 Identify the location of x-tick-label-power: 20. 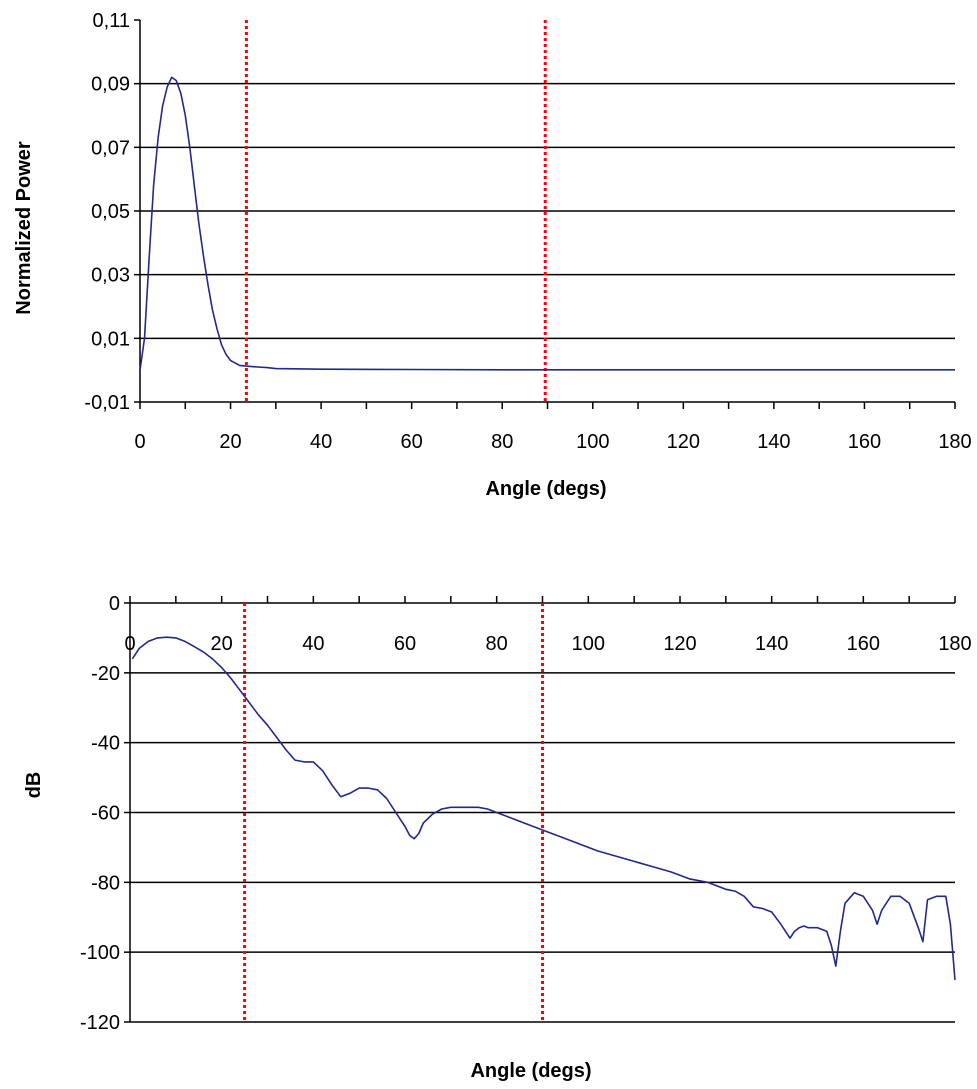
(230, 442).